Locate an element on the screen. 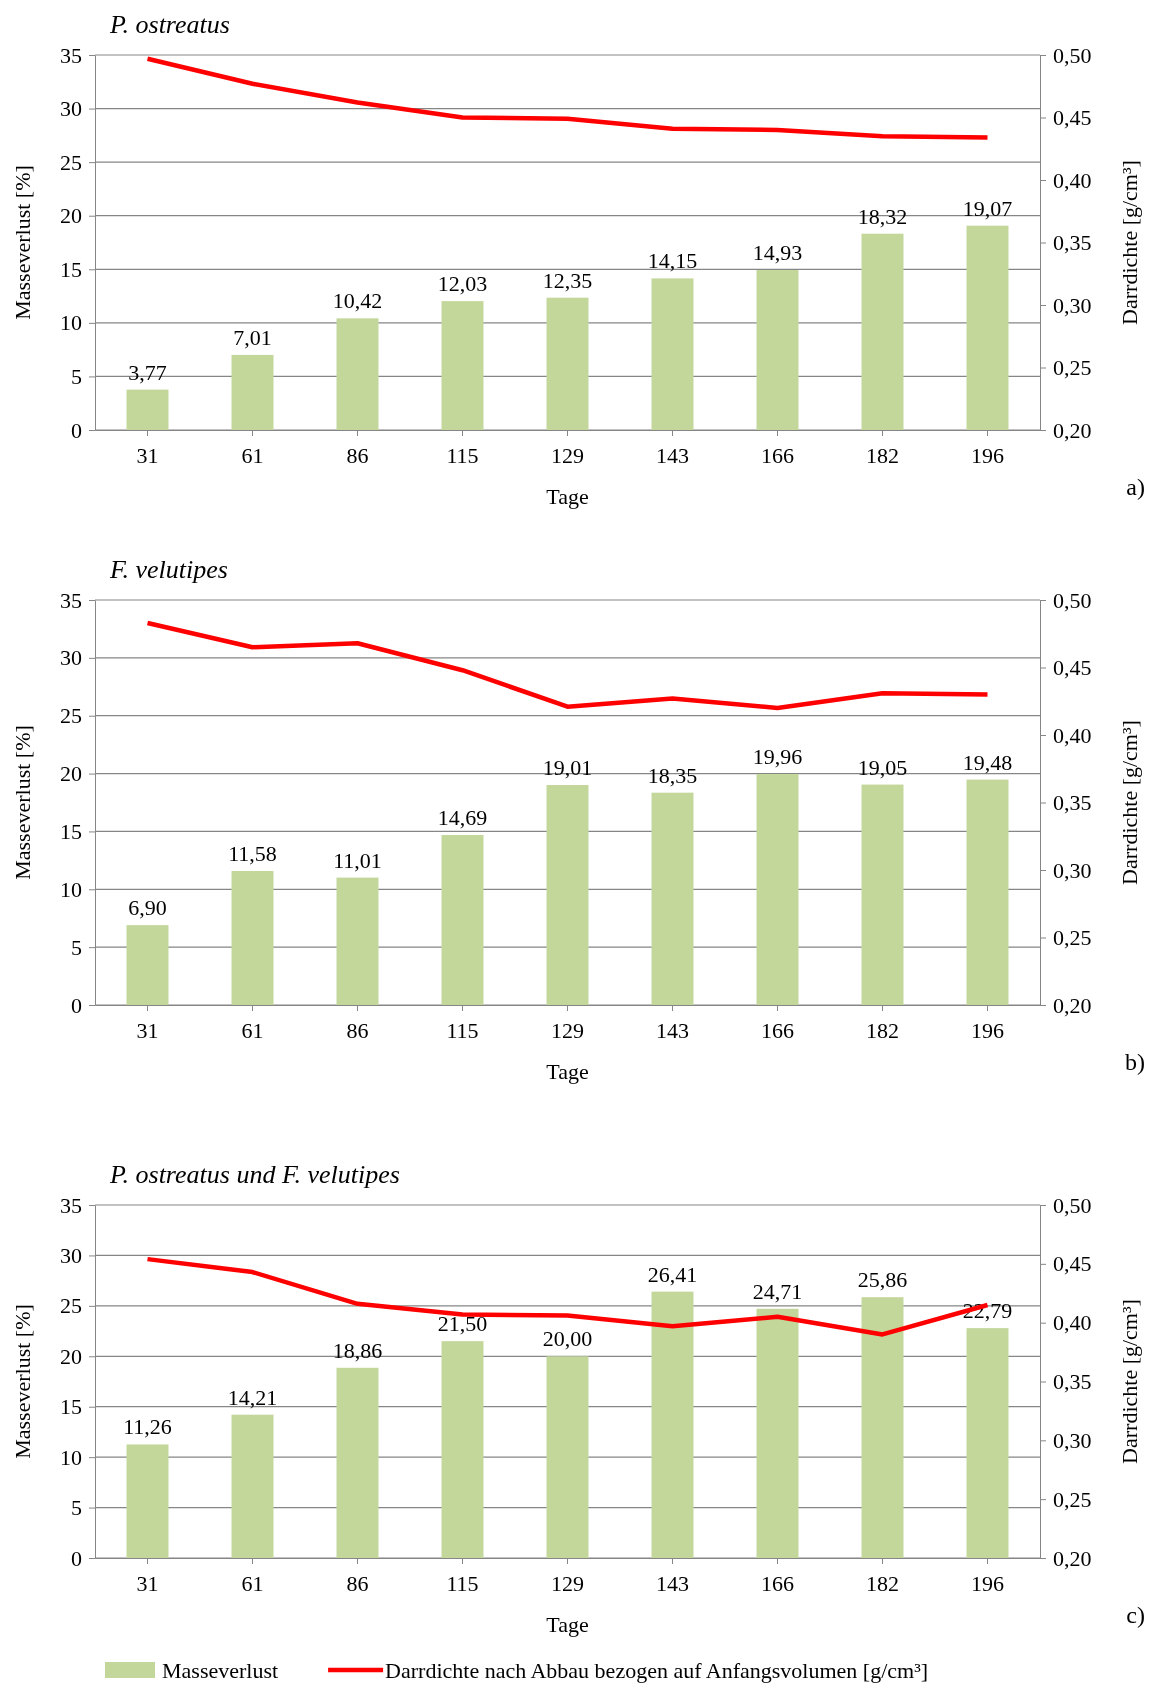 The width and height of the screenshot is (1175, 1688). text: a) is located at coordinates (1135, 487).